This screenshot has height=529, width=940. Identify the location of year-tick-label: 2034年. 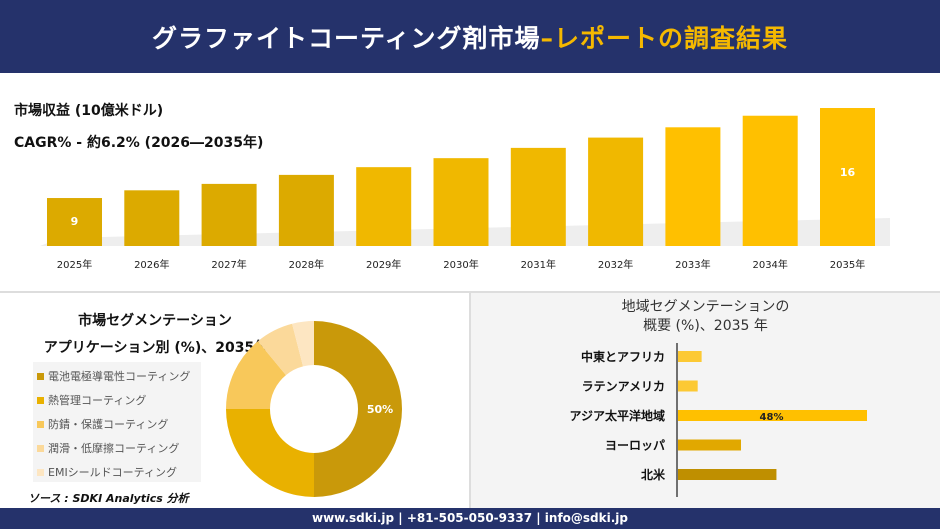
(769, 264).